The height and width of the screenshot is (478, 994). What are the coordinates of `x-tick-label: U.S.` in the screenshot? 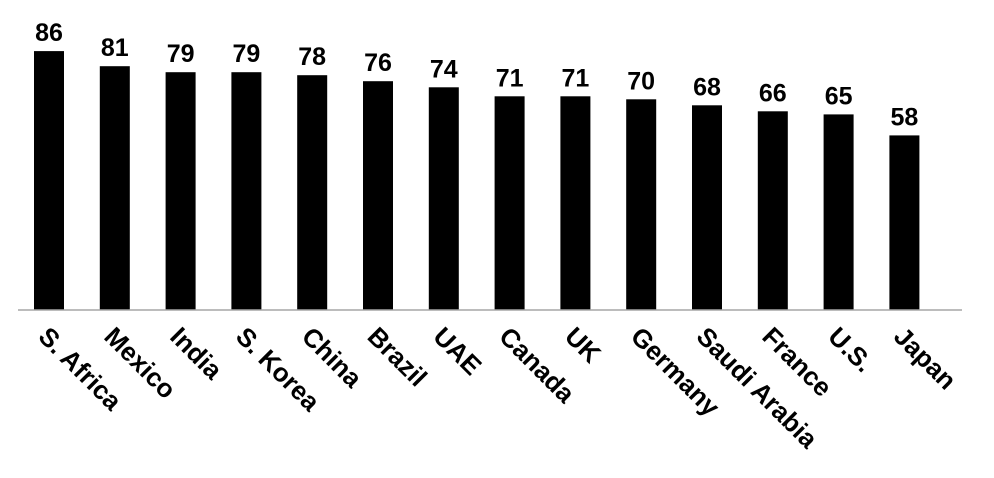 It's located at (850, 349).